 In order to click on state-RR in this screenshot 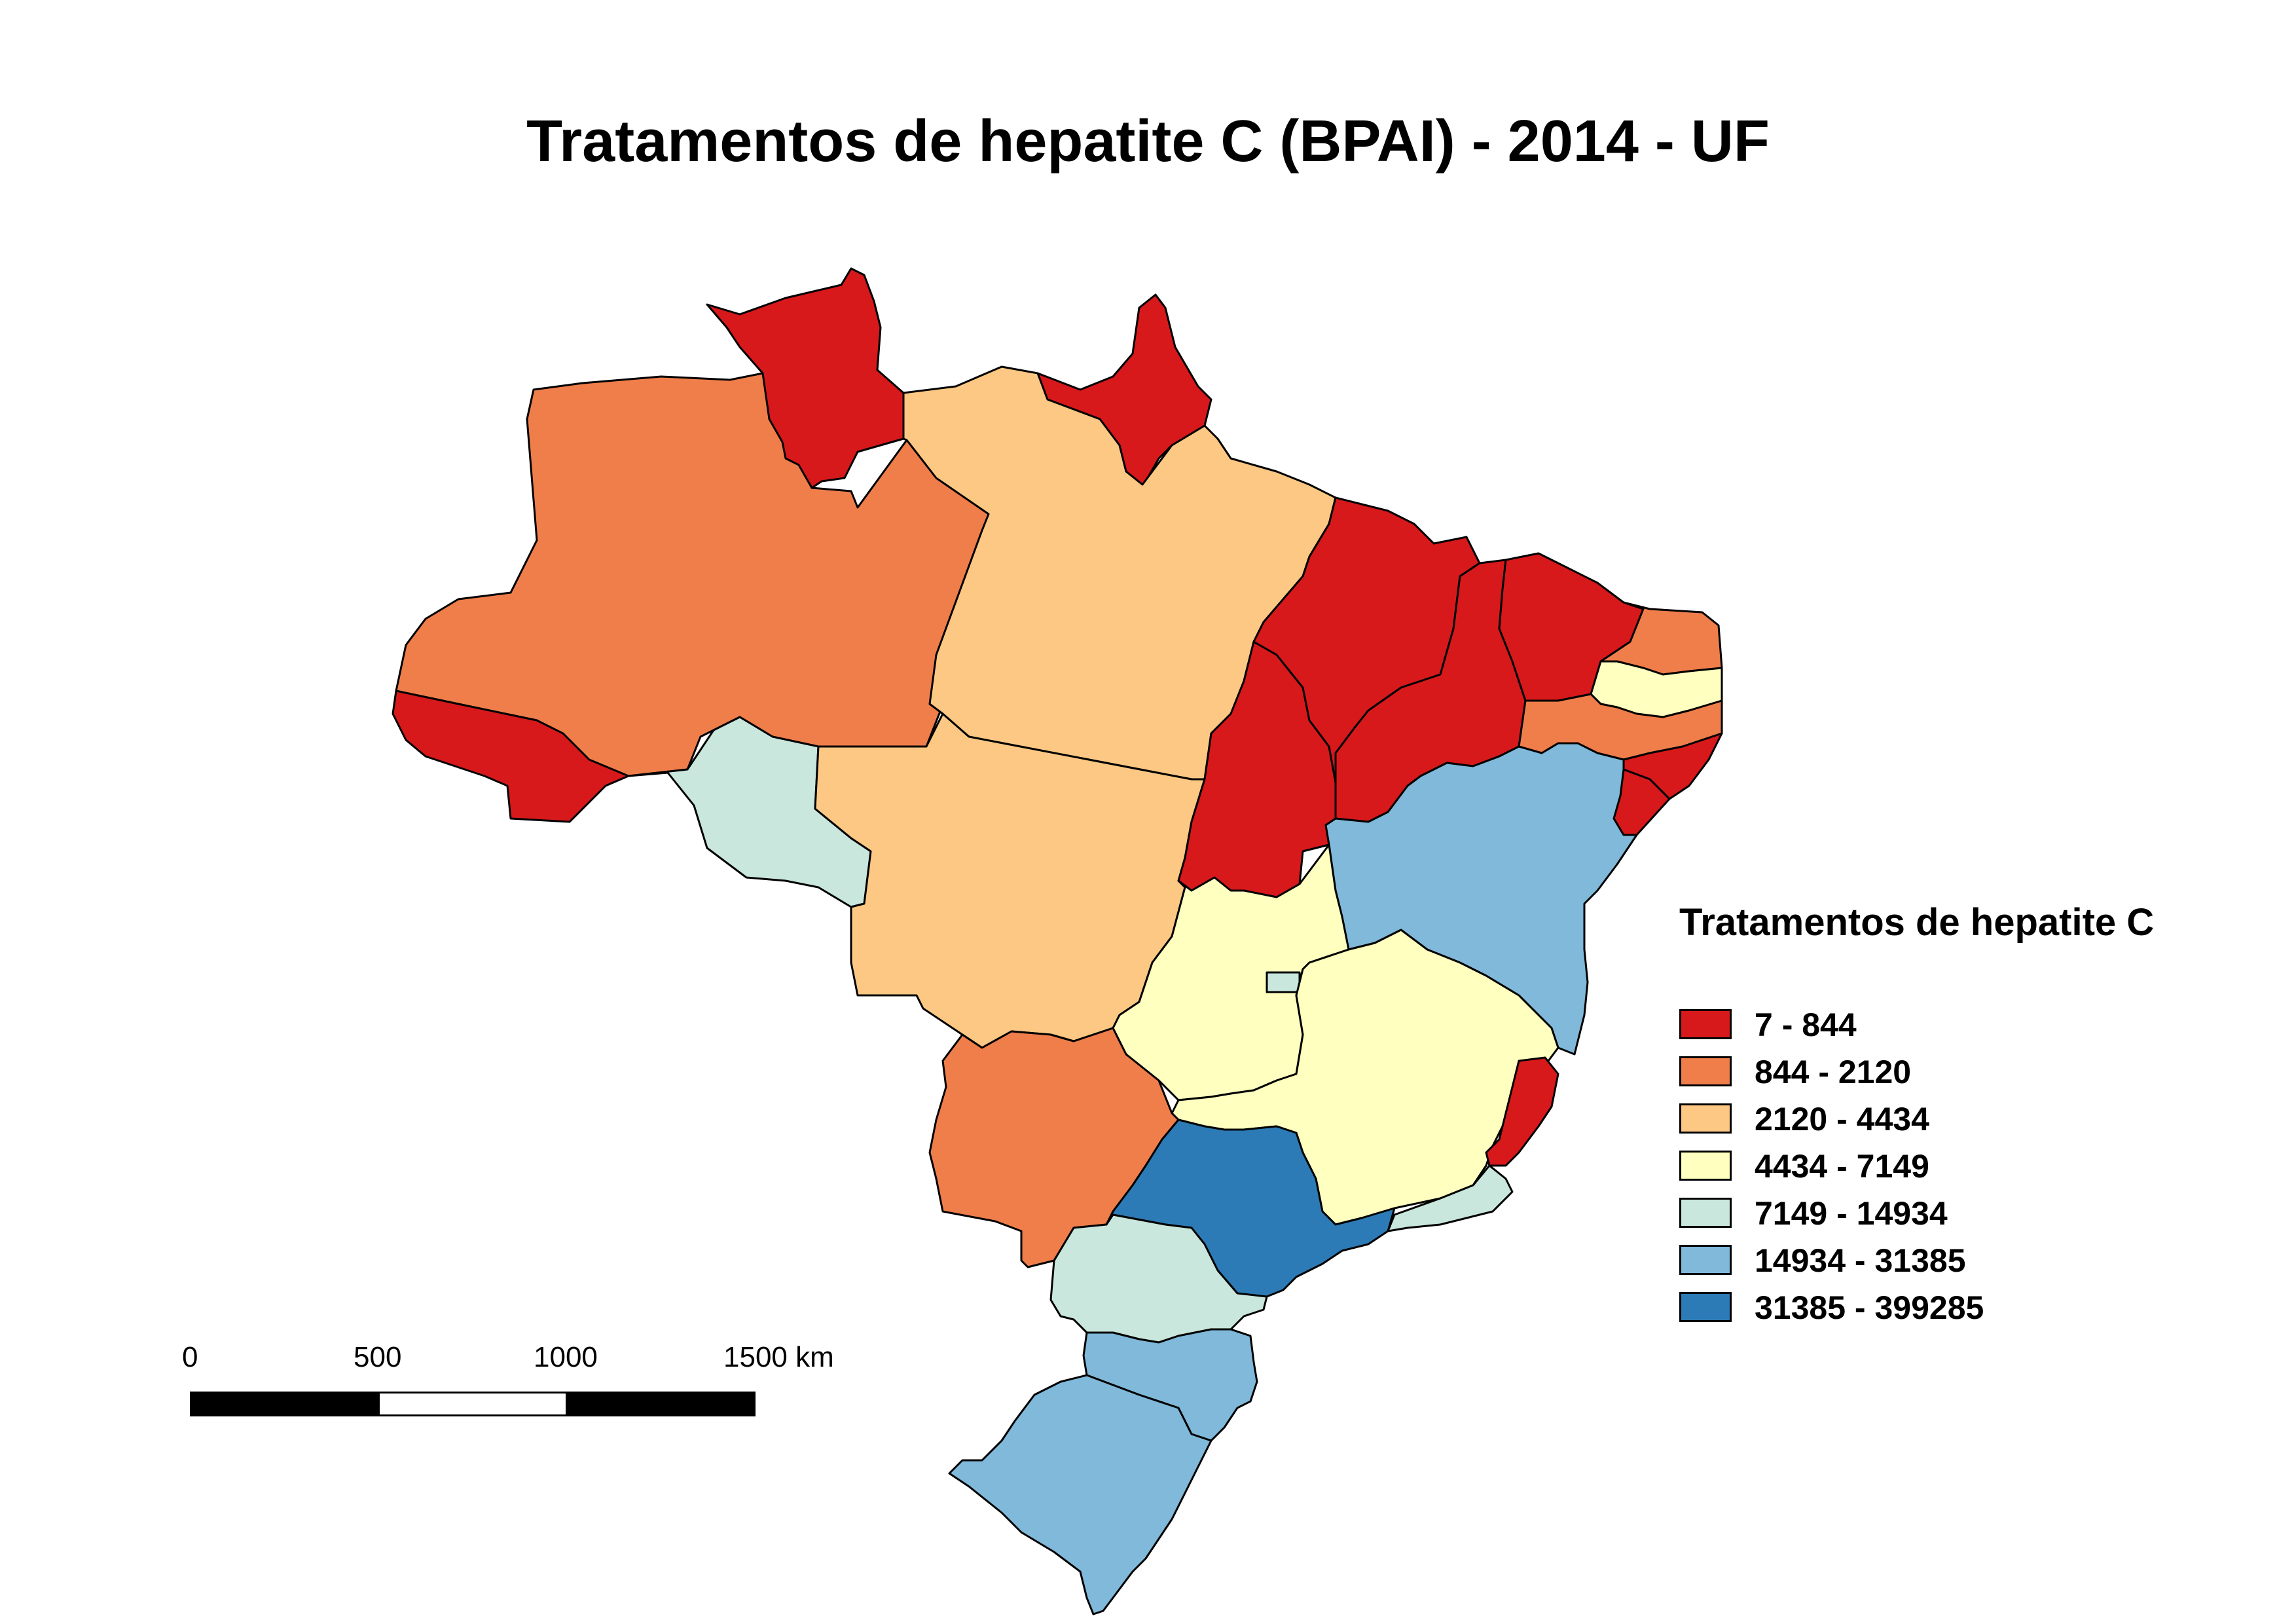, I will do `click(805, 378)`.